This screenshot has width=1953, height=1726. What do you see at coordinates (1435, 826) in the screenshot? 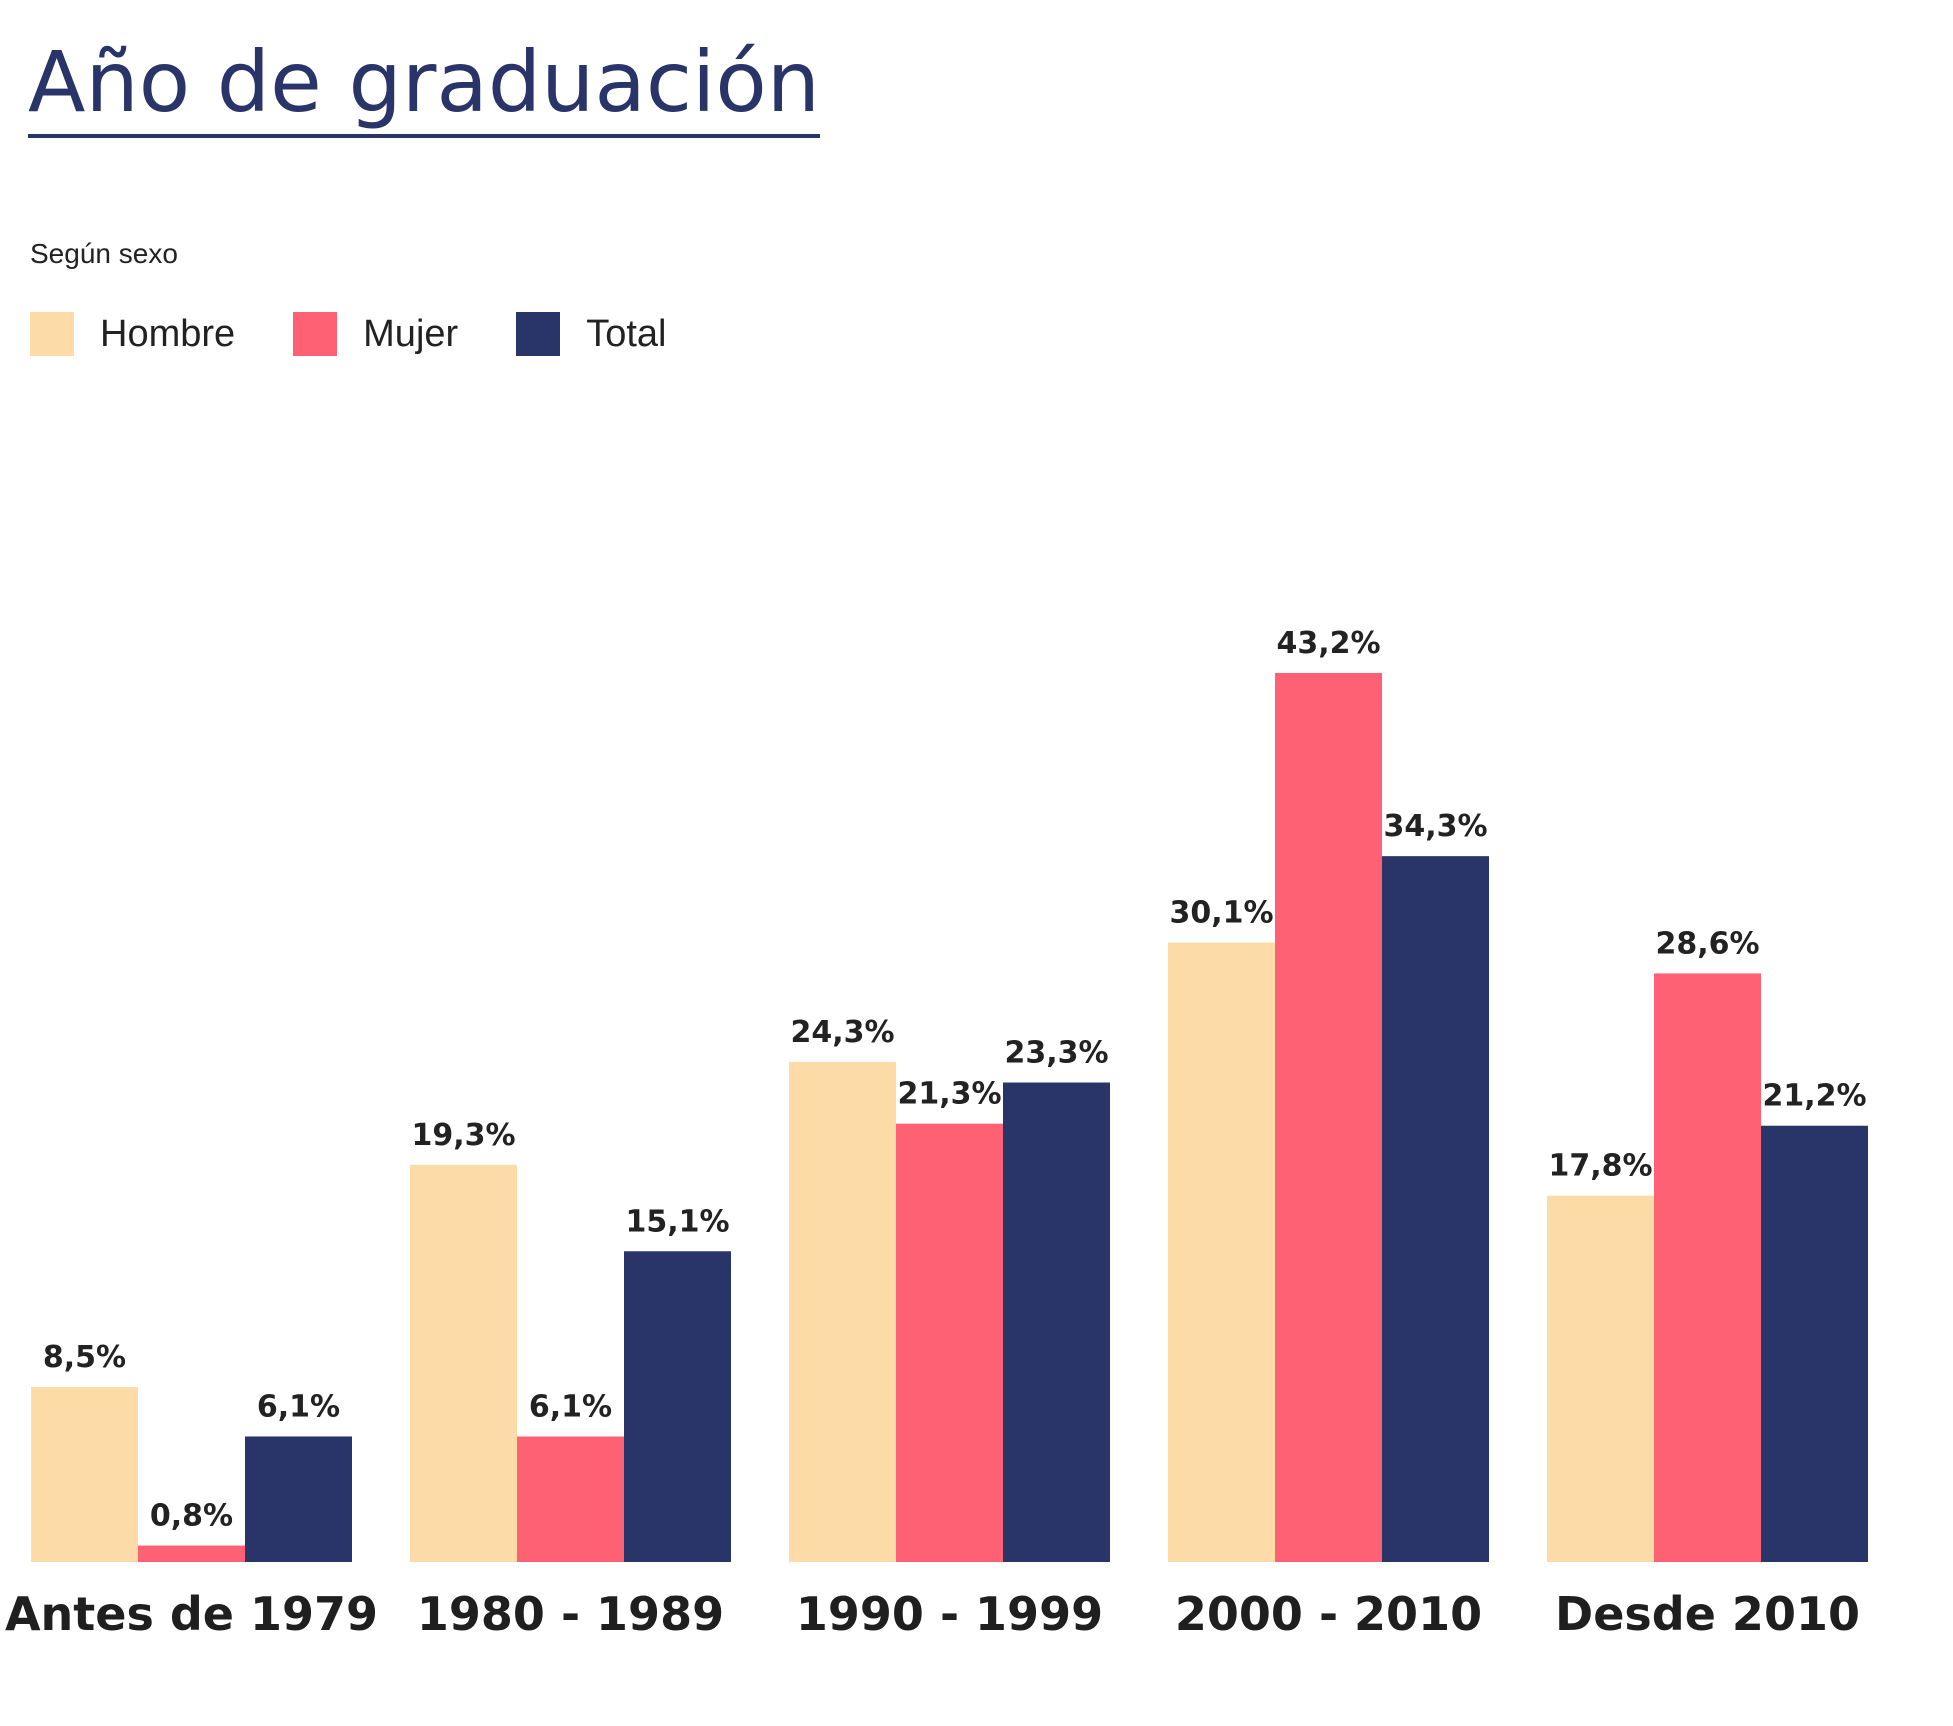
I see `value-label-total-2000-2010: 34,3%` at bounding box center [1435, 826].